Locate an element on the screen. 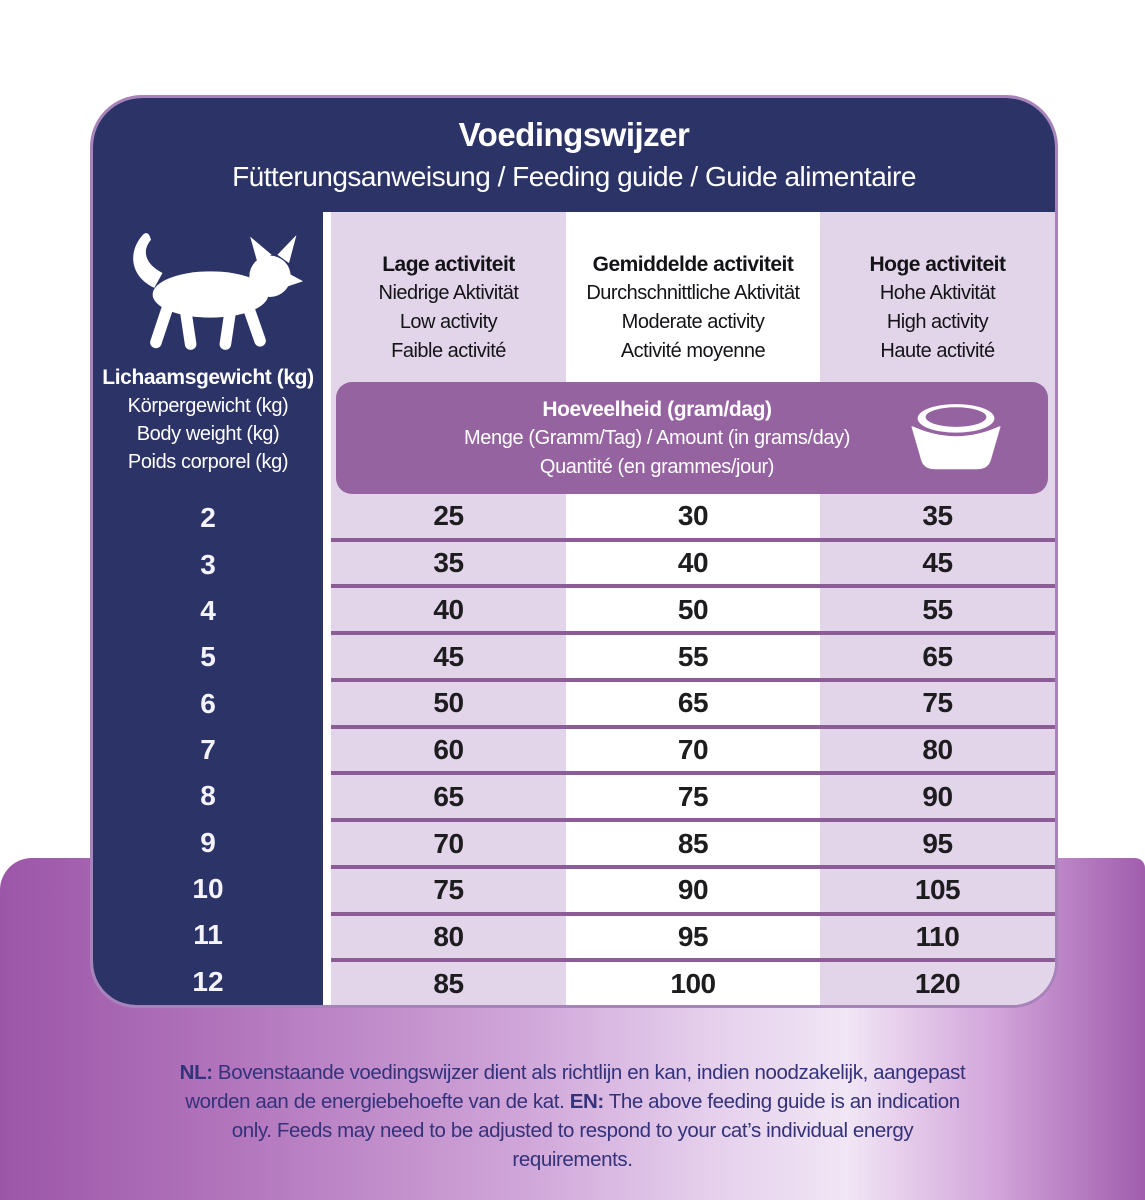 The width and height of the screenshot is (1145, 1200). stripe-moderate-activity is located at coordinates (693, 608).